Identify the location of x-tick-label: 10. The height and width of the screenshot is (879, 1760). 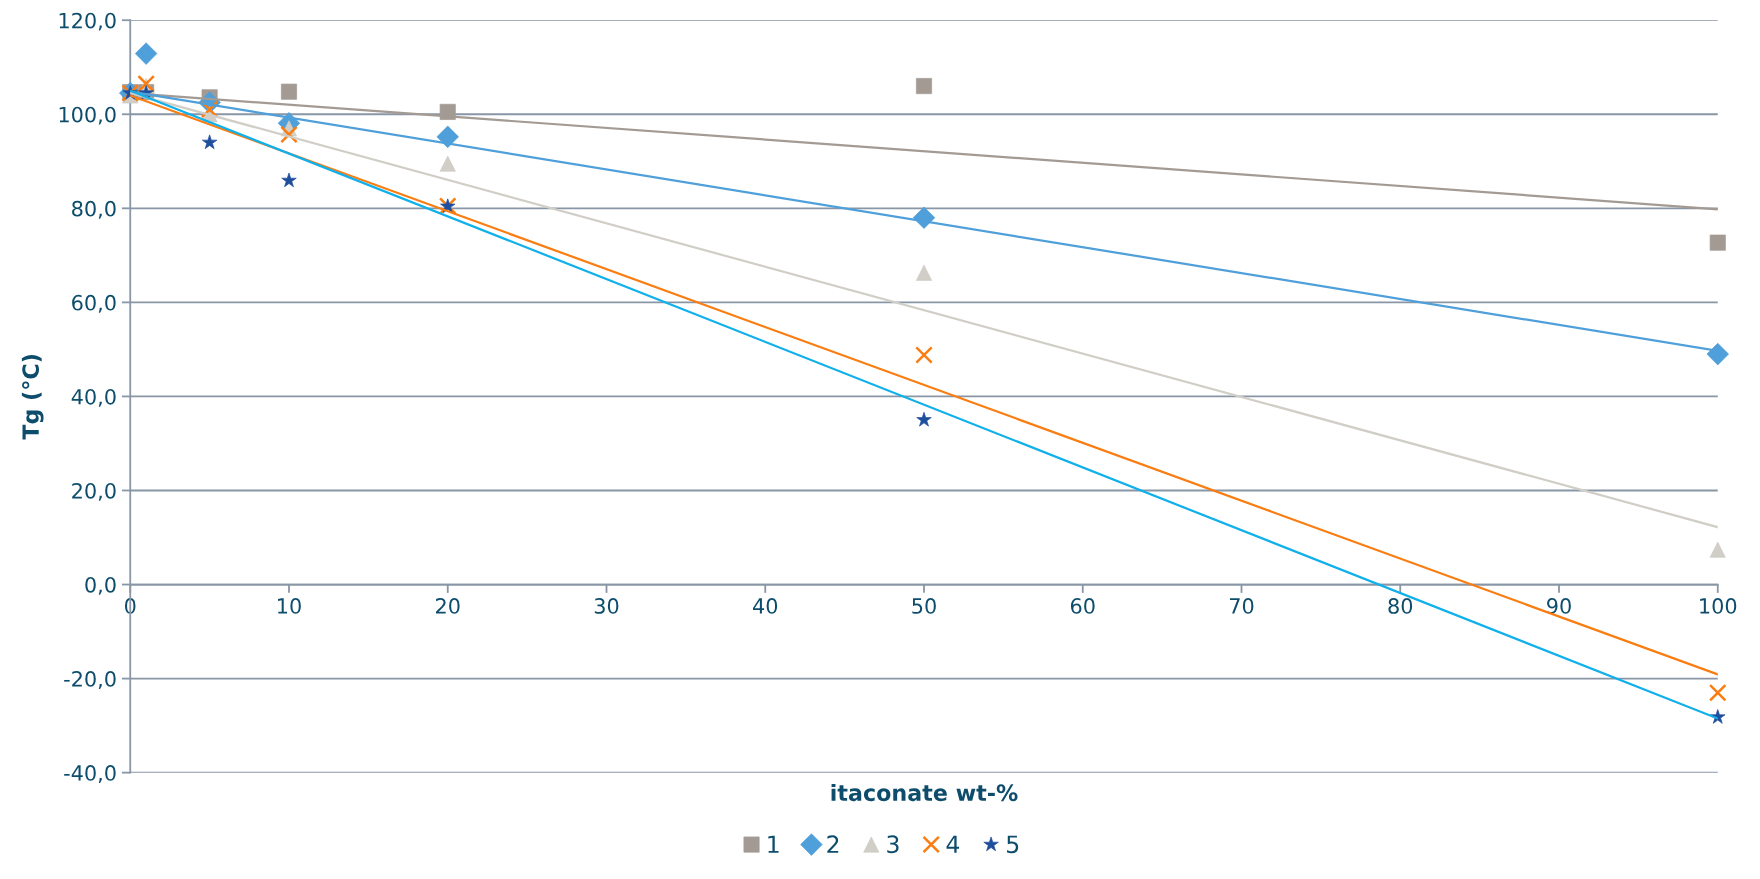
(289, 606).